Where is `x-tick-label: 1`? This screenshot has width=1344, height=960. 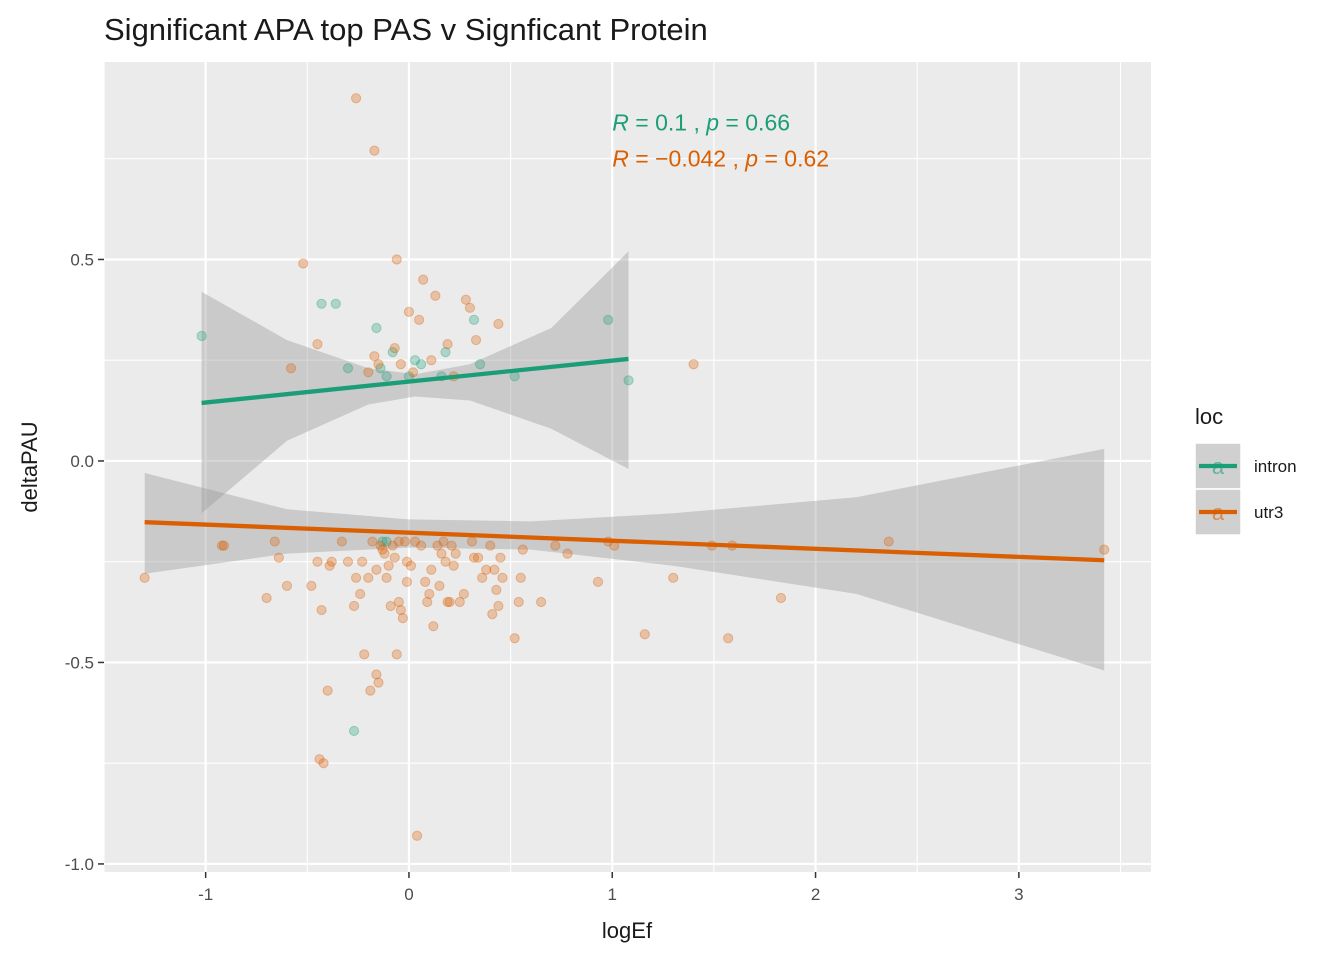
x-tick-label: 1 is located at coordinates (612, 894).